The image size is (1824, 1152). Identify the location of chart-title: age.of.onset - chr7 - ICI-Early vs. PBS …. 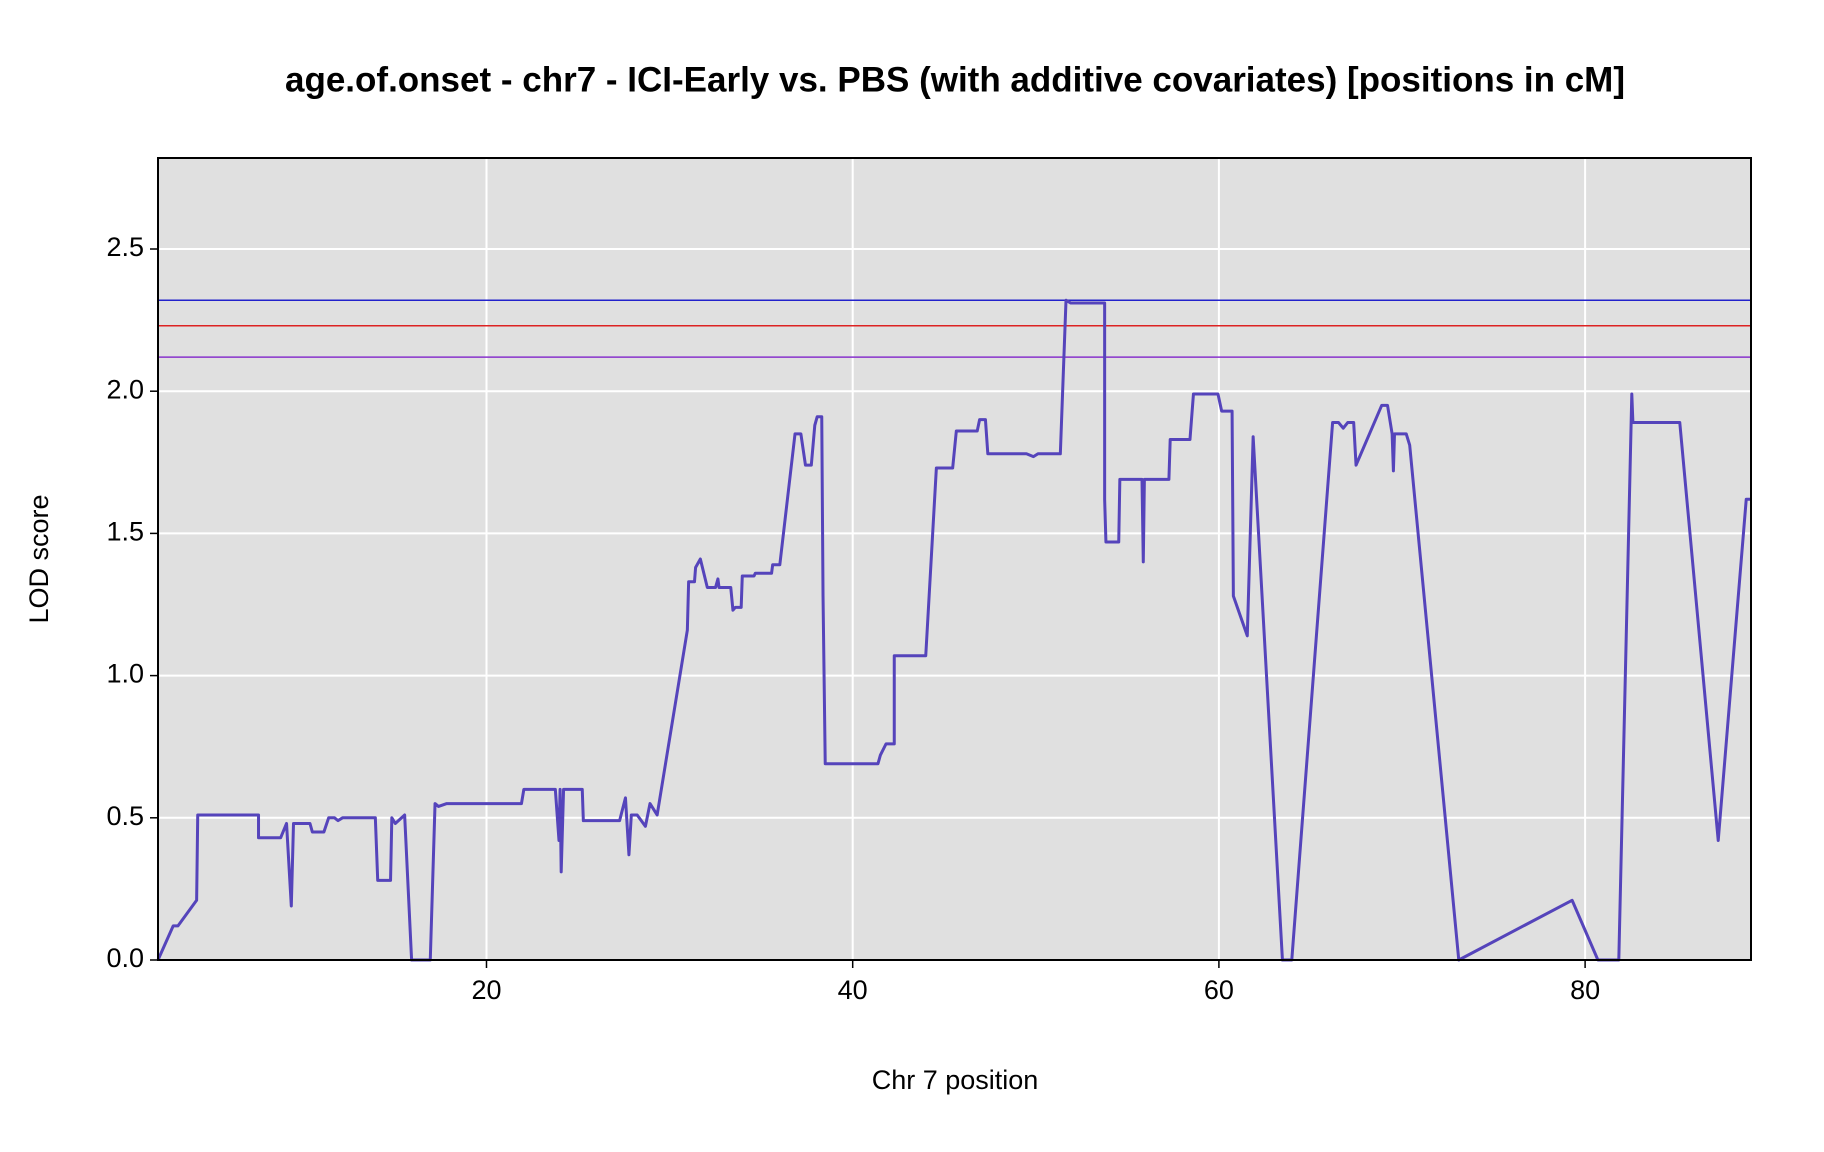
(955, 79).